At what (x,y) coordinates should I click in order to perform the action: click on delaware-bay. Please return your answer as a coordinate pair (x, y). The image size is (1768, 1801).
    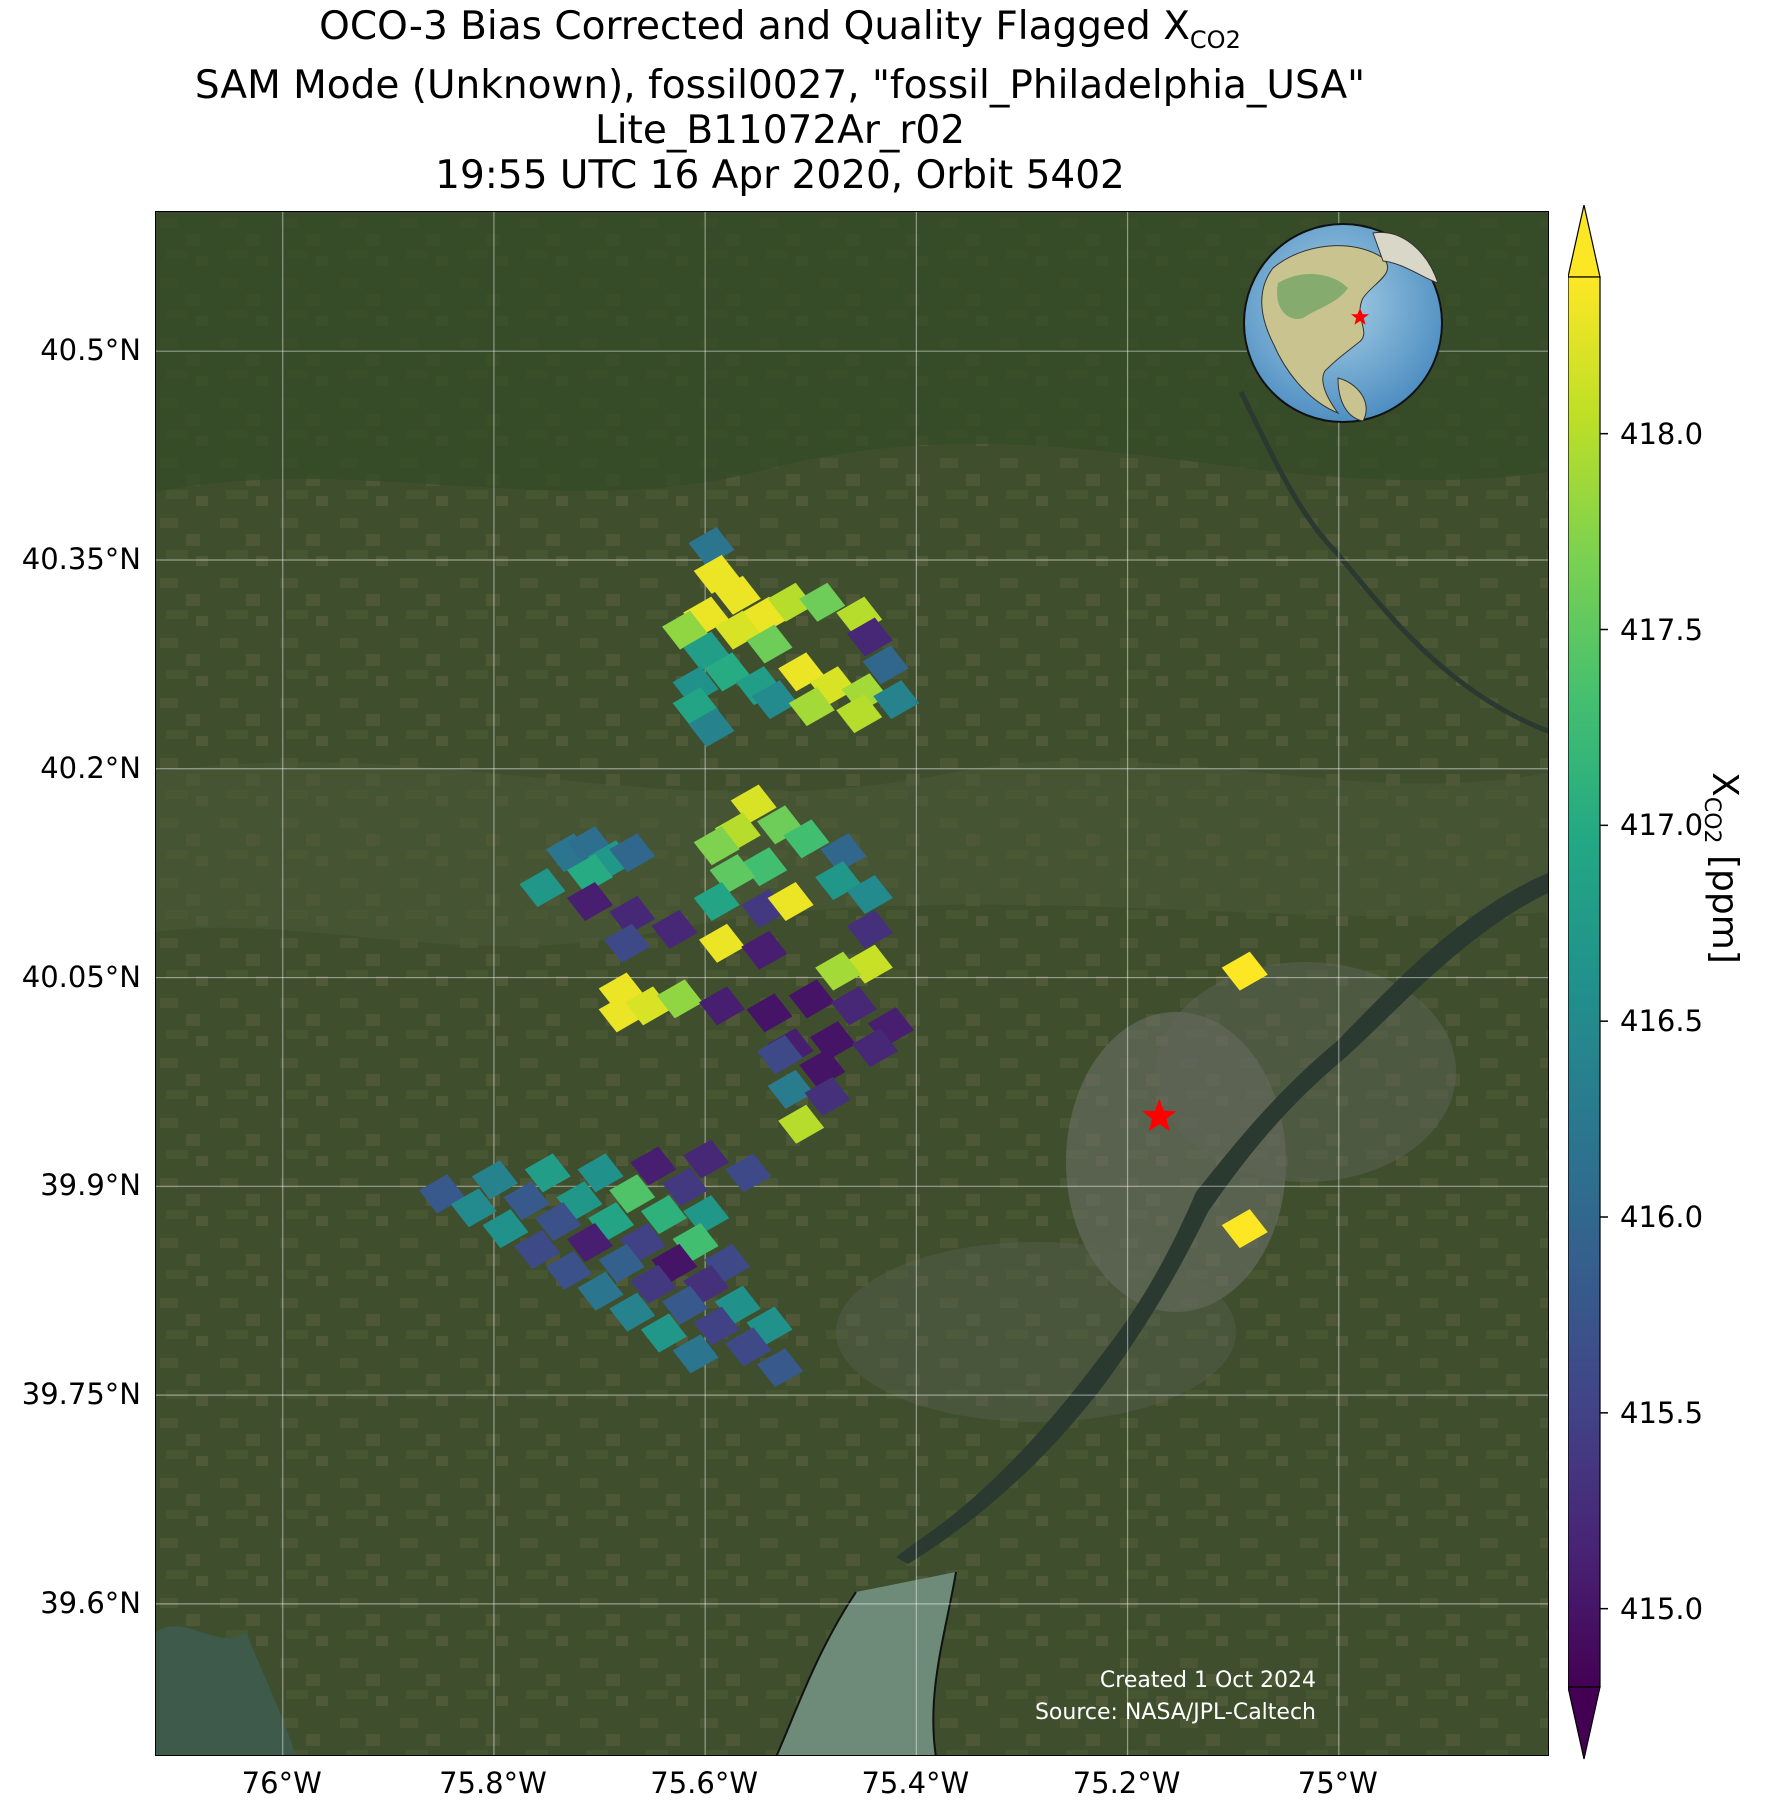
    Looking at the image, I should click on (866, 1663).